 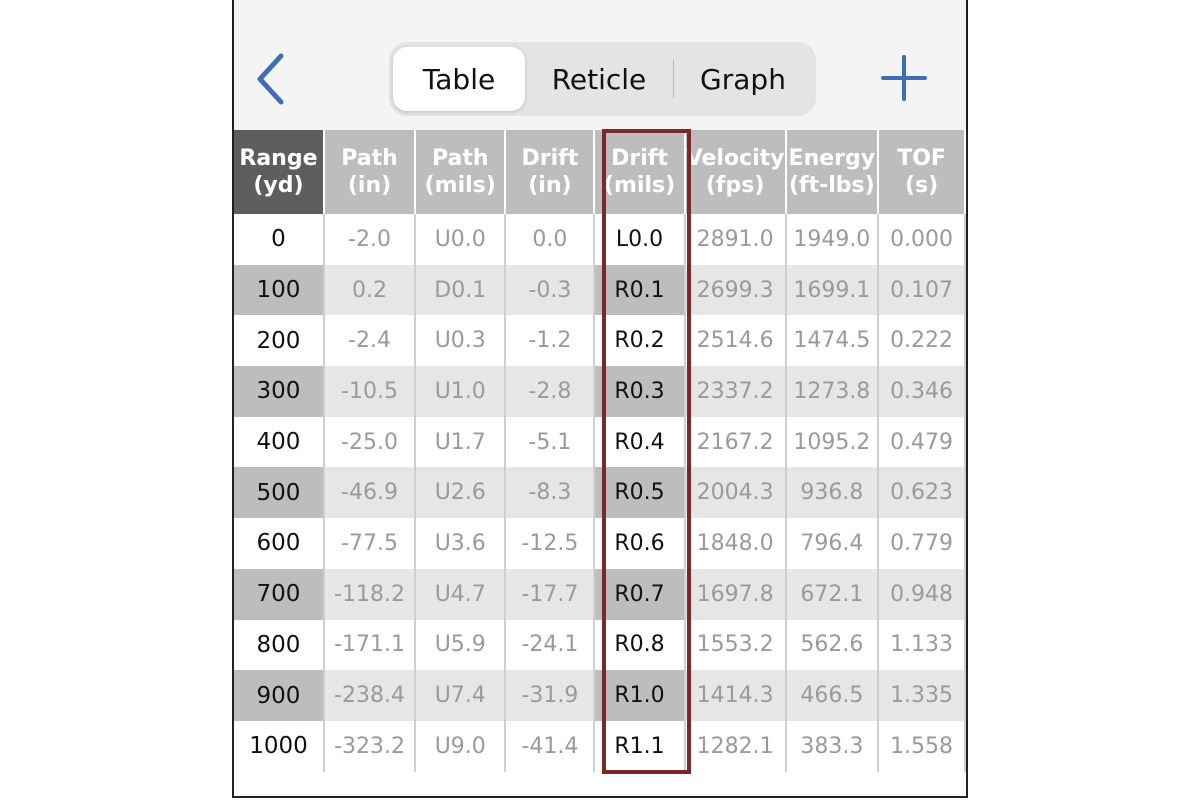 I want to click on cell-energy: 936.8, so click(x=832, y=493).